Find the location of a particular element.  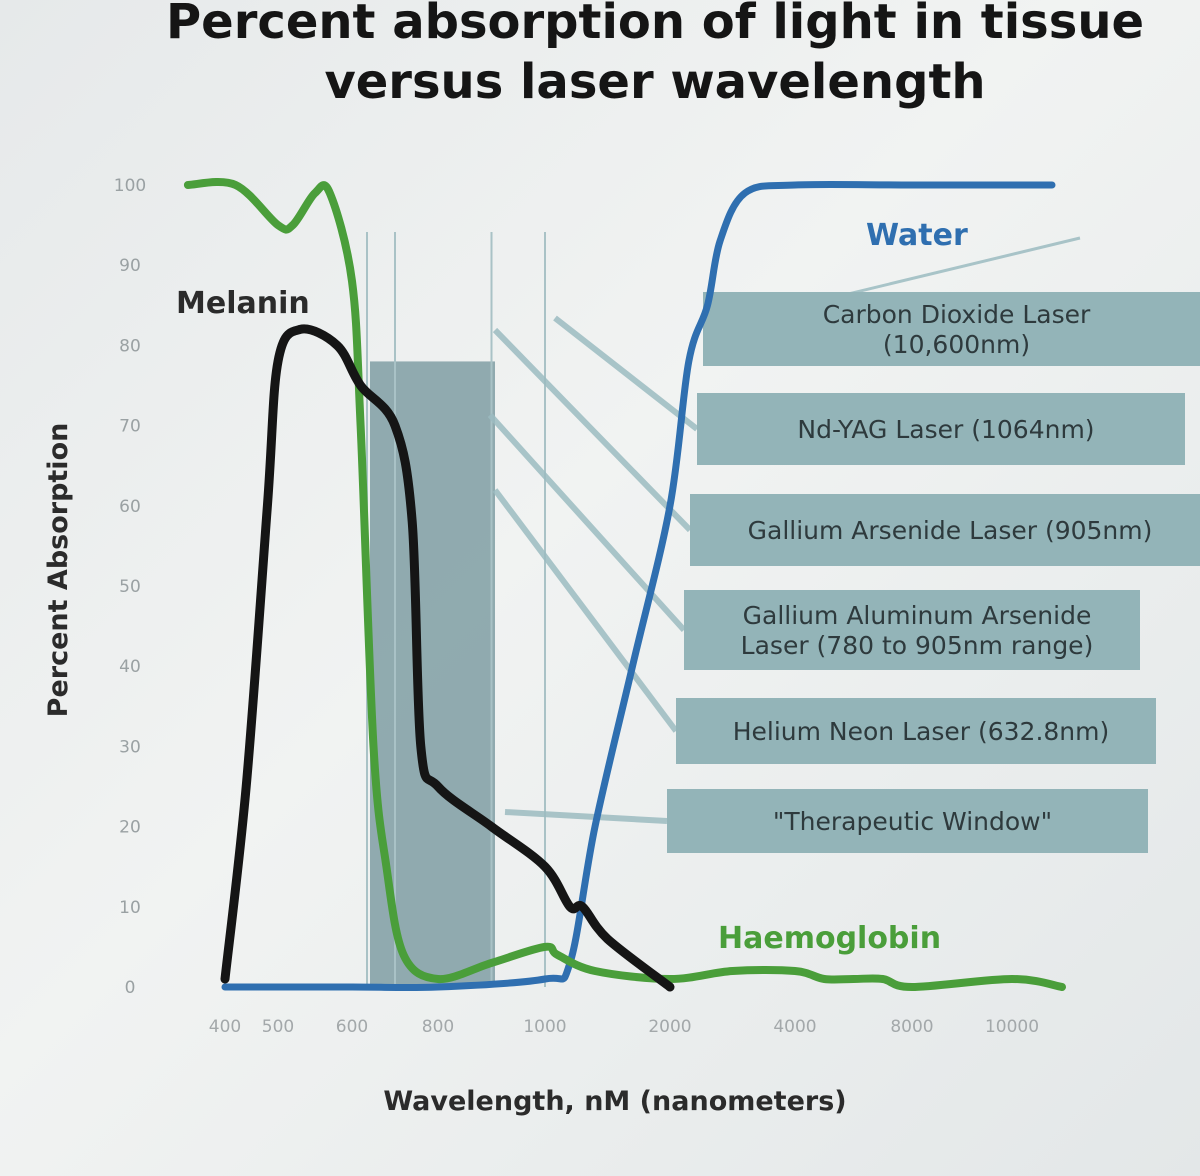

y-tick-label: 50 is located at coordinates (130, 587).